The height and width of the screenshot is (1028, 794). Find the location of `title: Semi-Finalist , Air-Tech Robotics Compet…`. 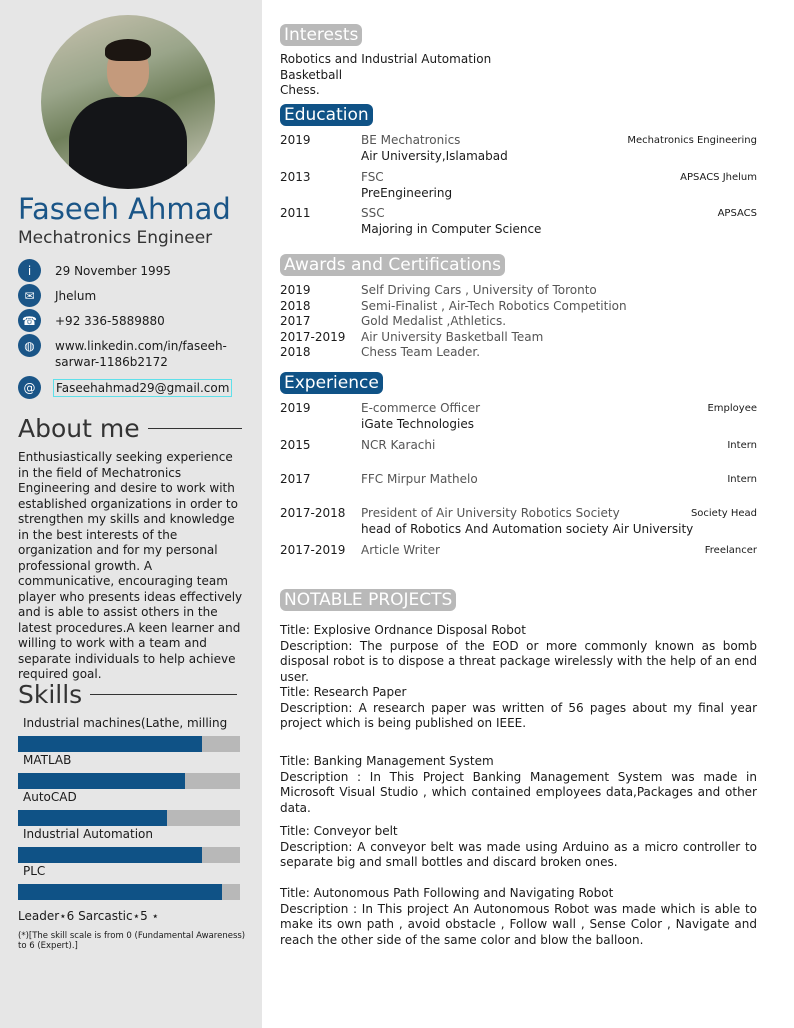

title: Semi-Finalist , Air-Tech Robotics Compet… is located at coordinates (494, 306).